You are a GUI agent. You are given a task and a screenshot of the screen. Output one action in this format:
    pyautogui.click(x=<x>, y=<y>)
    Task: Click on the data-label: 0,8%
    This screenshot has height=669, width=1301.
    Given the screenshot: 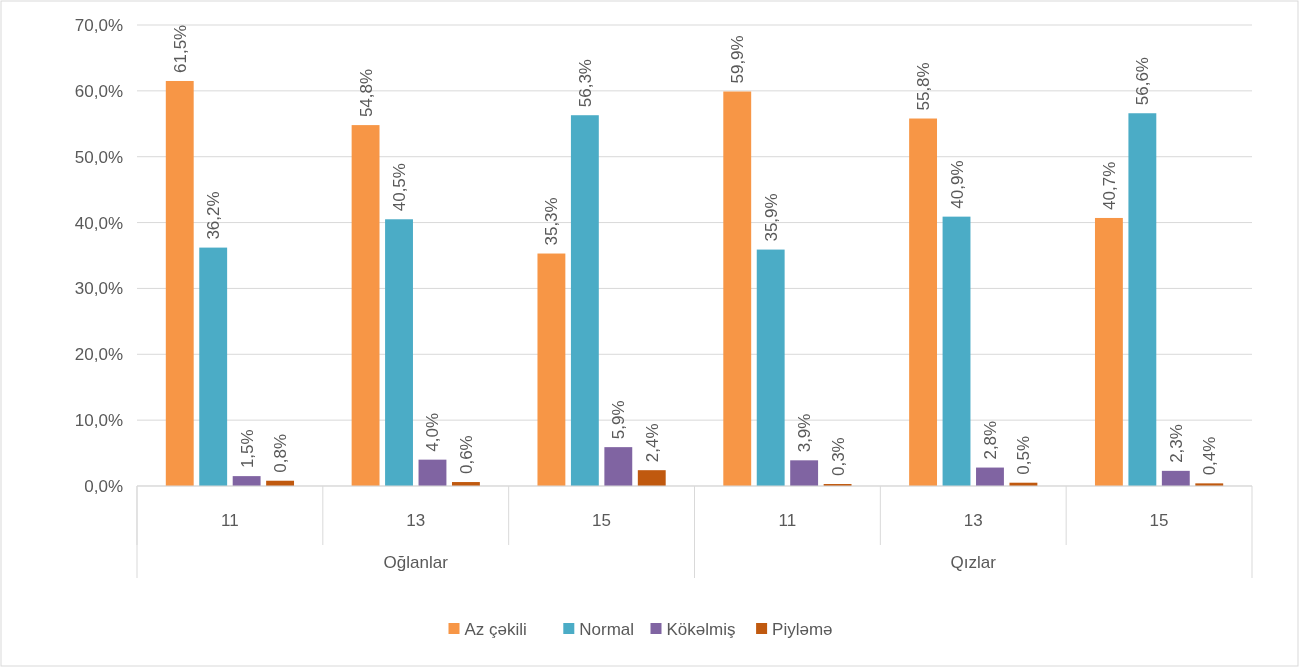 What is the action you would take?
    pyautogui.click(x=281, y=453)
    